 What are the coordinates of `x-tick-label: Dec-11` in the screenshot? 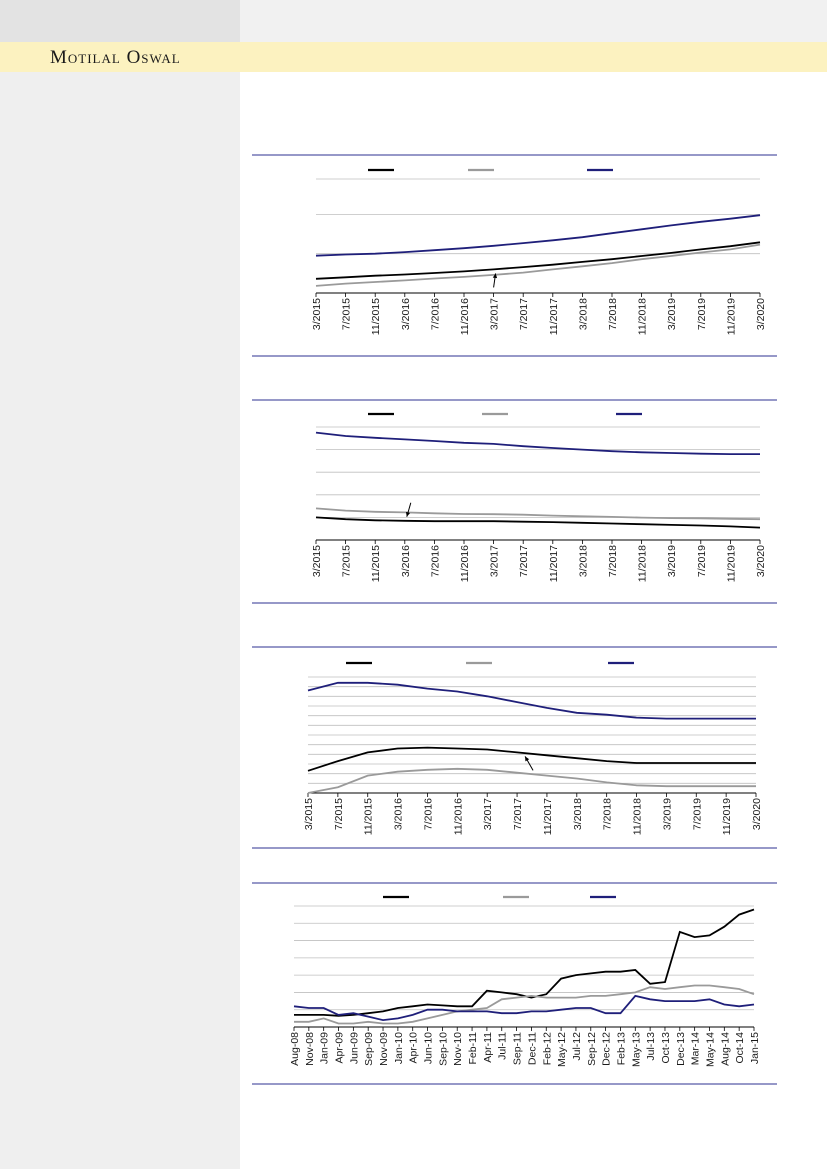 It's located at (532, 1048).